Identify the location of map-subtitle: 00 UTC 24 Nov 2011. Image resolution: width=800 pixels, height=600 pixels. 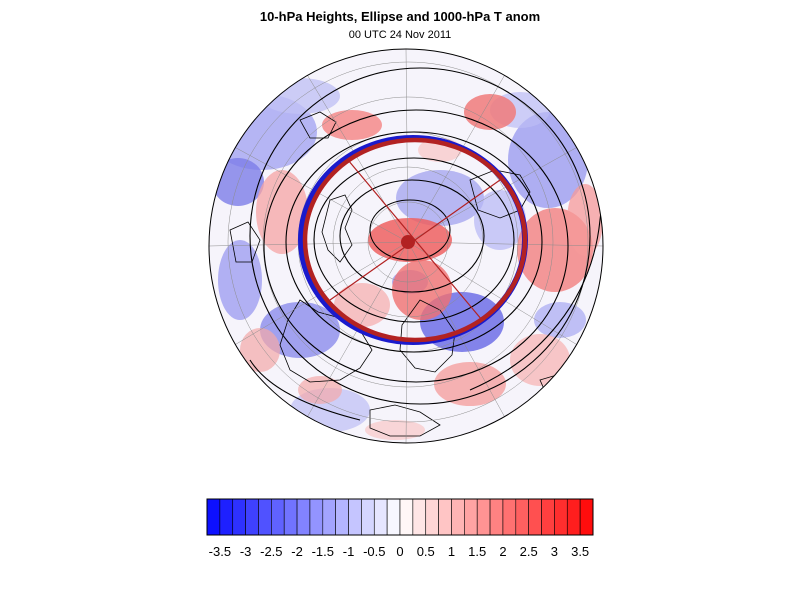
(400, 35).